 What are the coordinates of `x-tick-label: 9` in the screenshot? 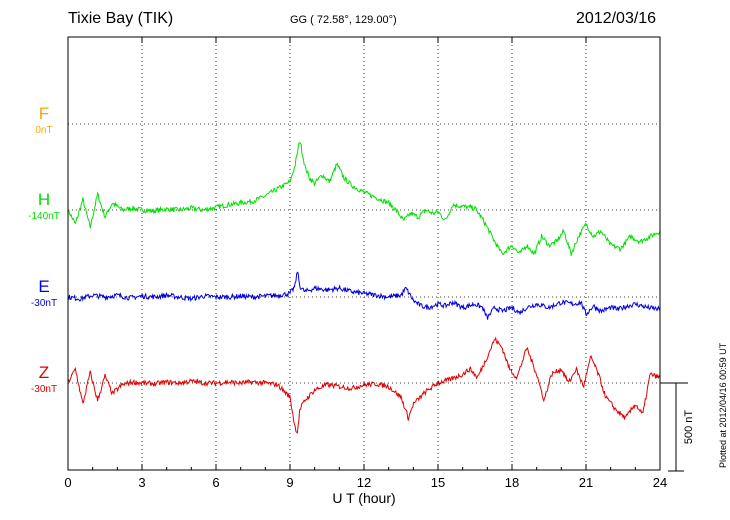 It's located at (289, 482).